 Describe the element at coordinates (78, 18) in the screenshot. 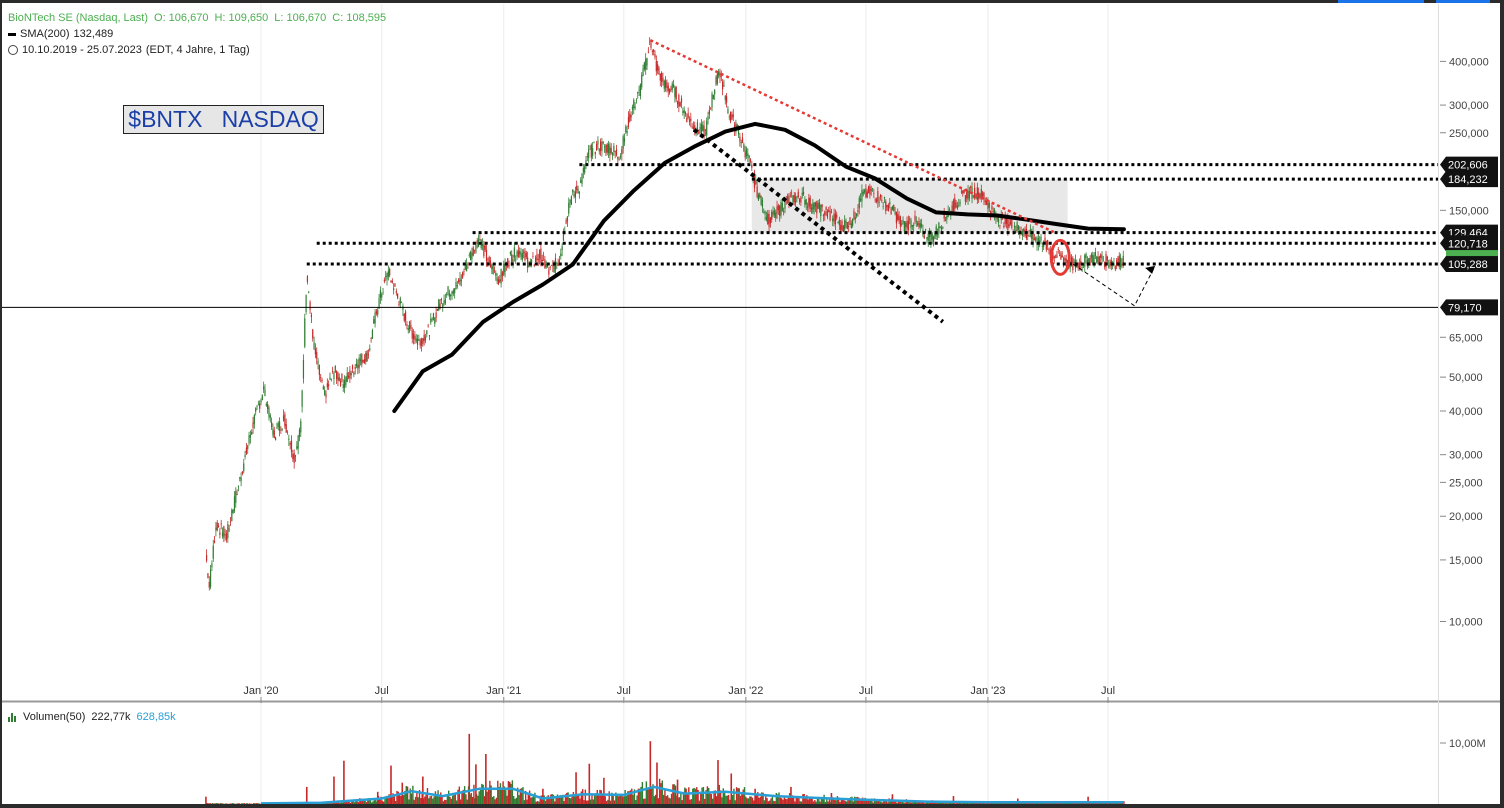

I see `instrument-name: BioNTech SE (Nasdaq, Last)` at that location.